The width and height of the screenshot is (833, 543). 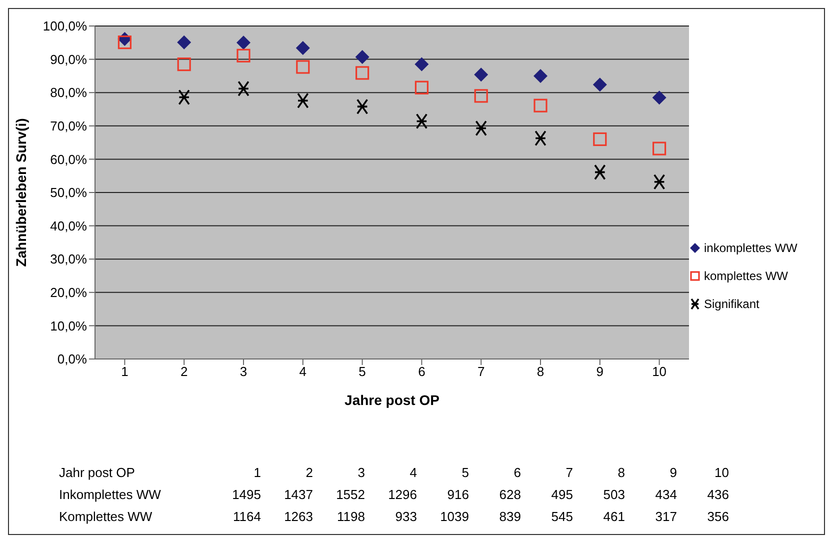 I want to click on text: 2, so click(x=308, y=472).